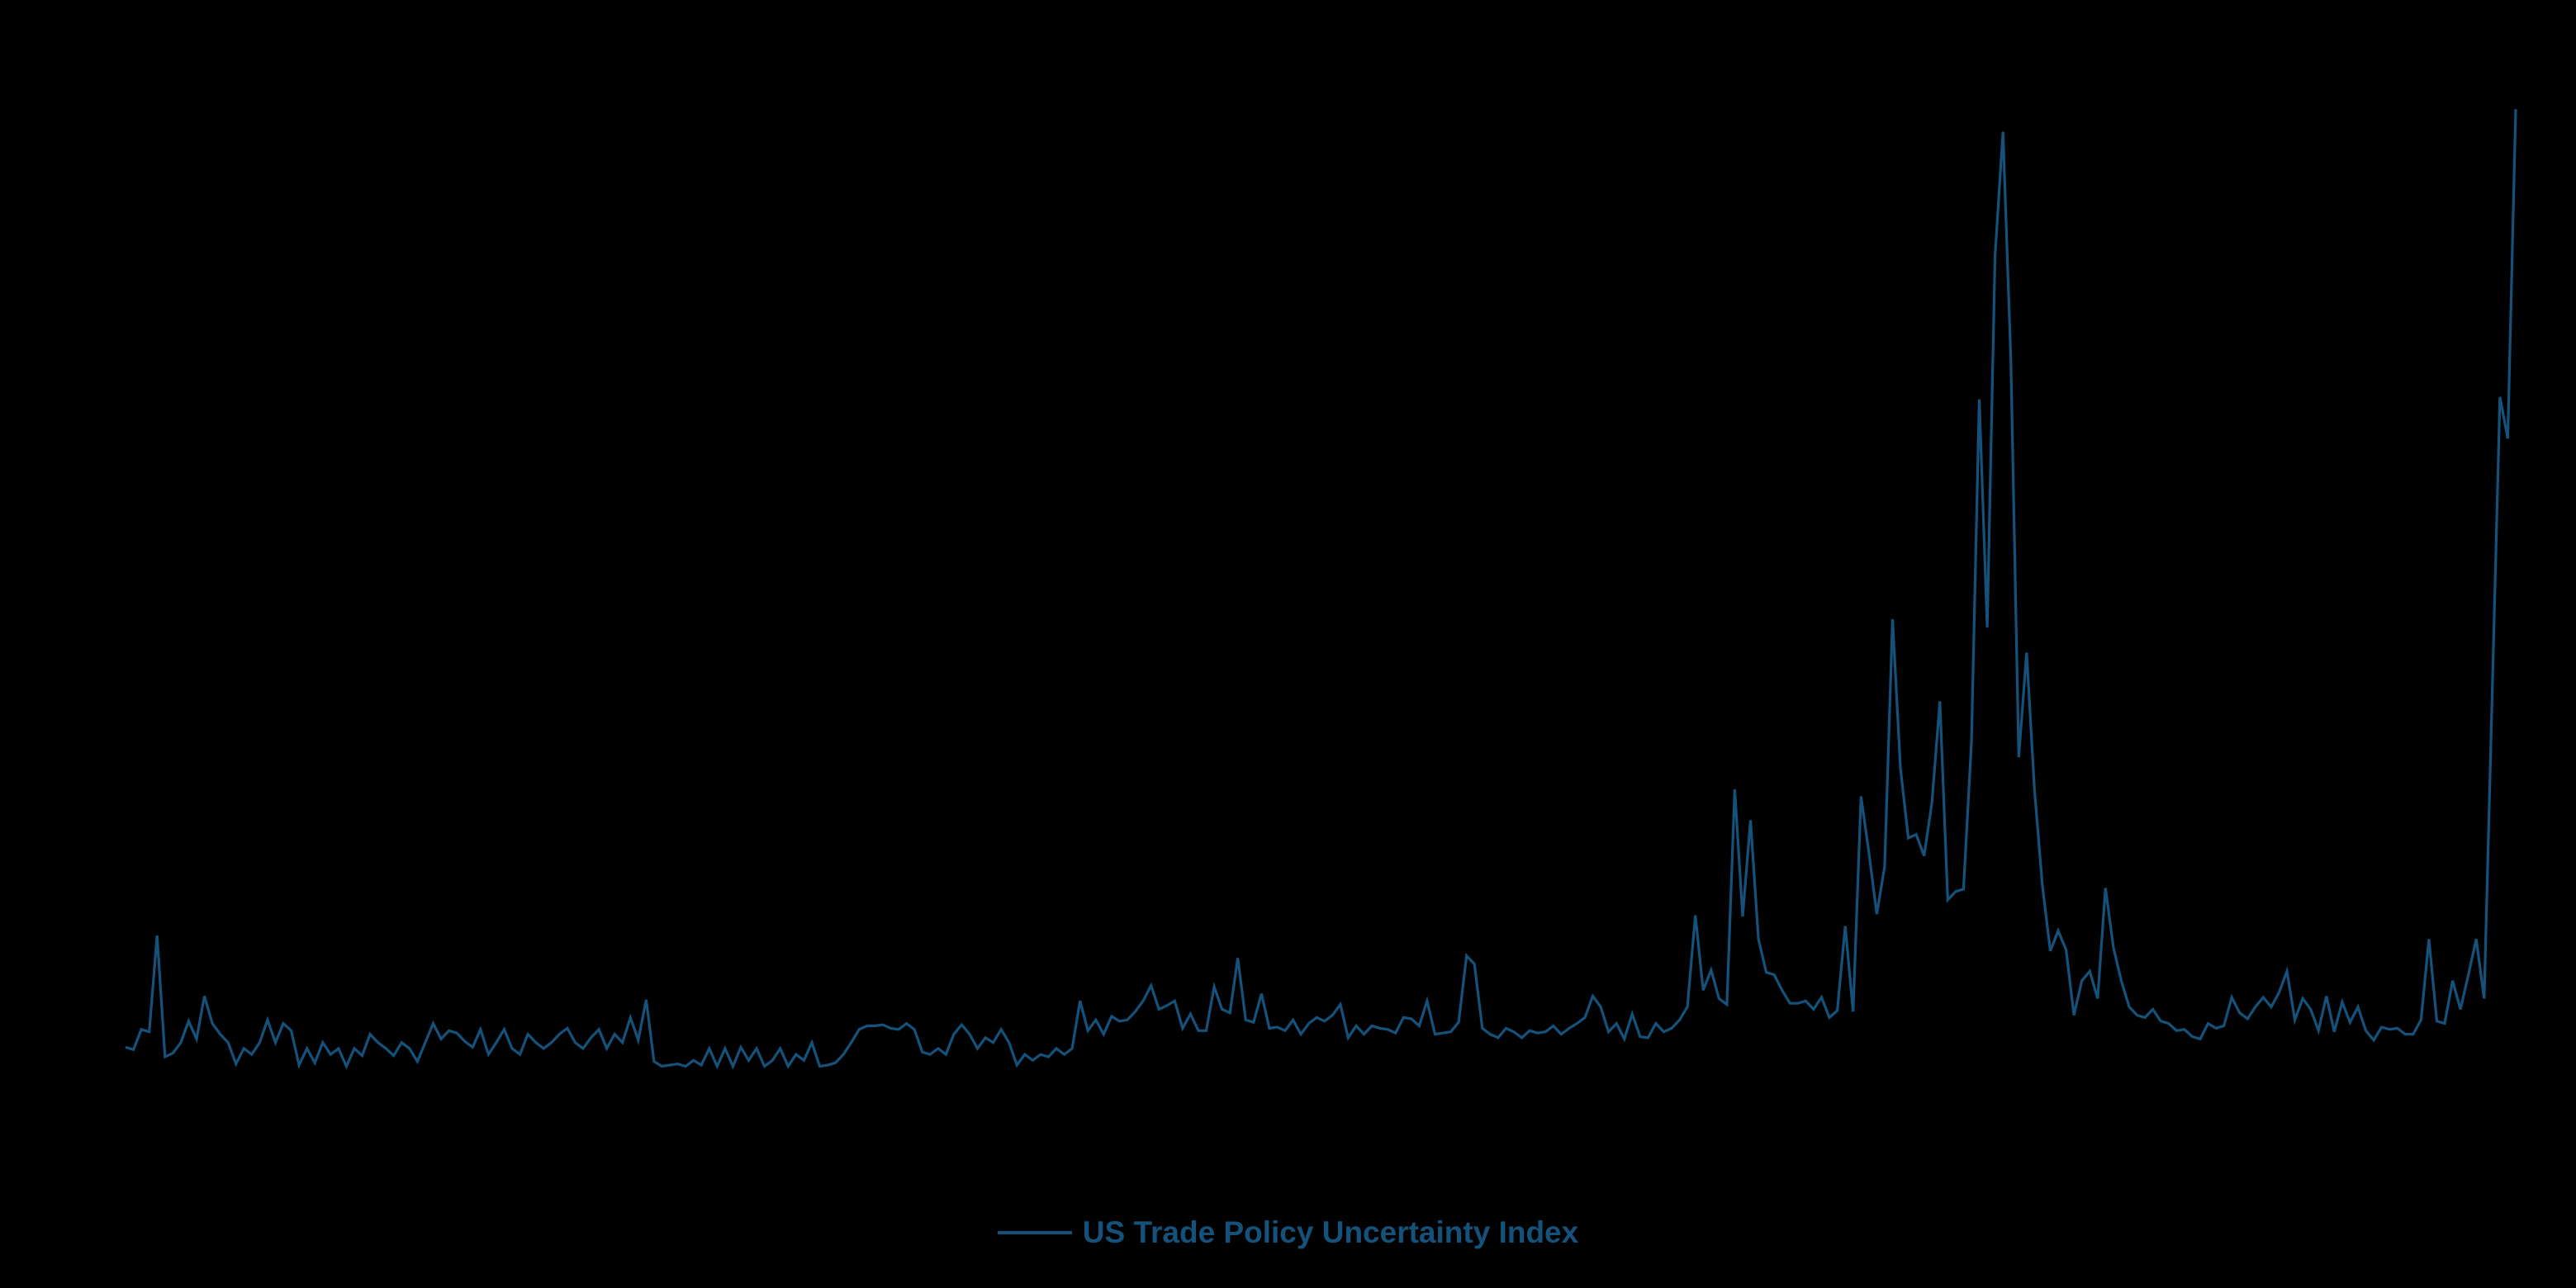 The image size is (2576, 1288). Describe the element at coordinates (1330, 1232) in the screenshot. I see `legend-label: US Trade Policy Uncertainty Index` at that location.